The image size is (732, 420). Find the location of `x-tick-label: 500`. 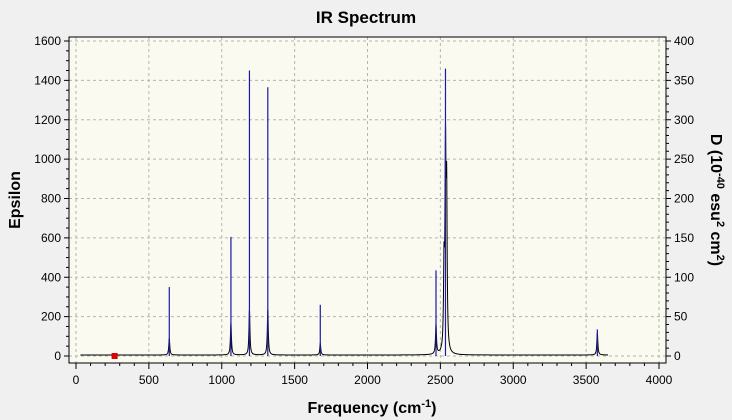

x-tick-label: 500 is located at coordinates (149, 380).